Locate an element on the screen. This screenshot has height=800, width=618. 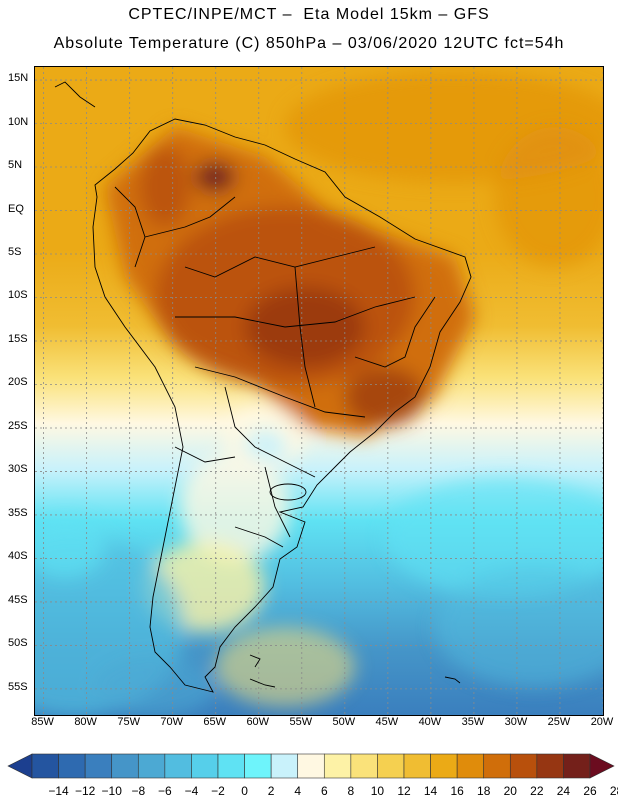
legend-label: −14 is located at coordinates (58, 791).